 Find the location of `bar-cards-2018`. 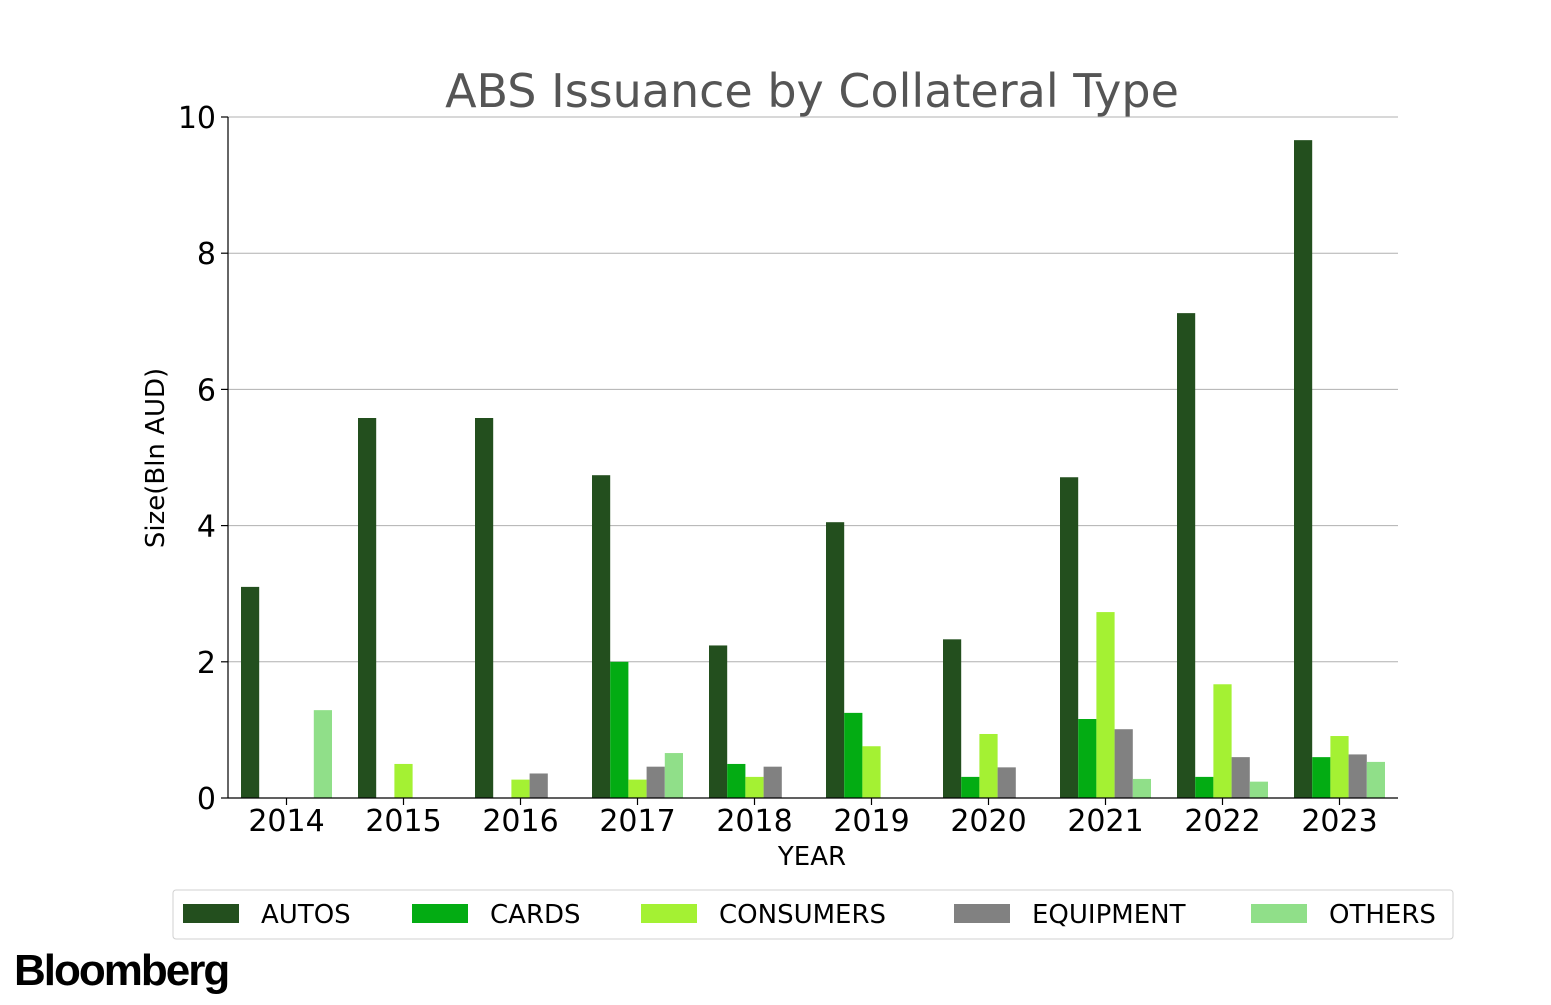

bar-cards-2018 is located at coordinates (736, 780).